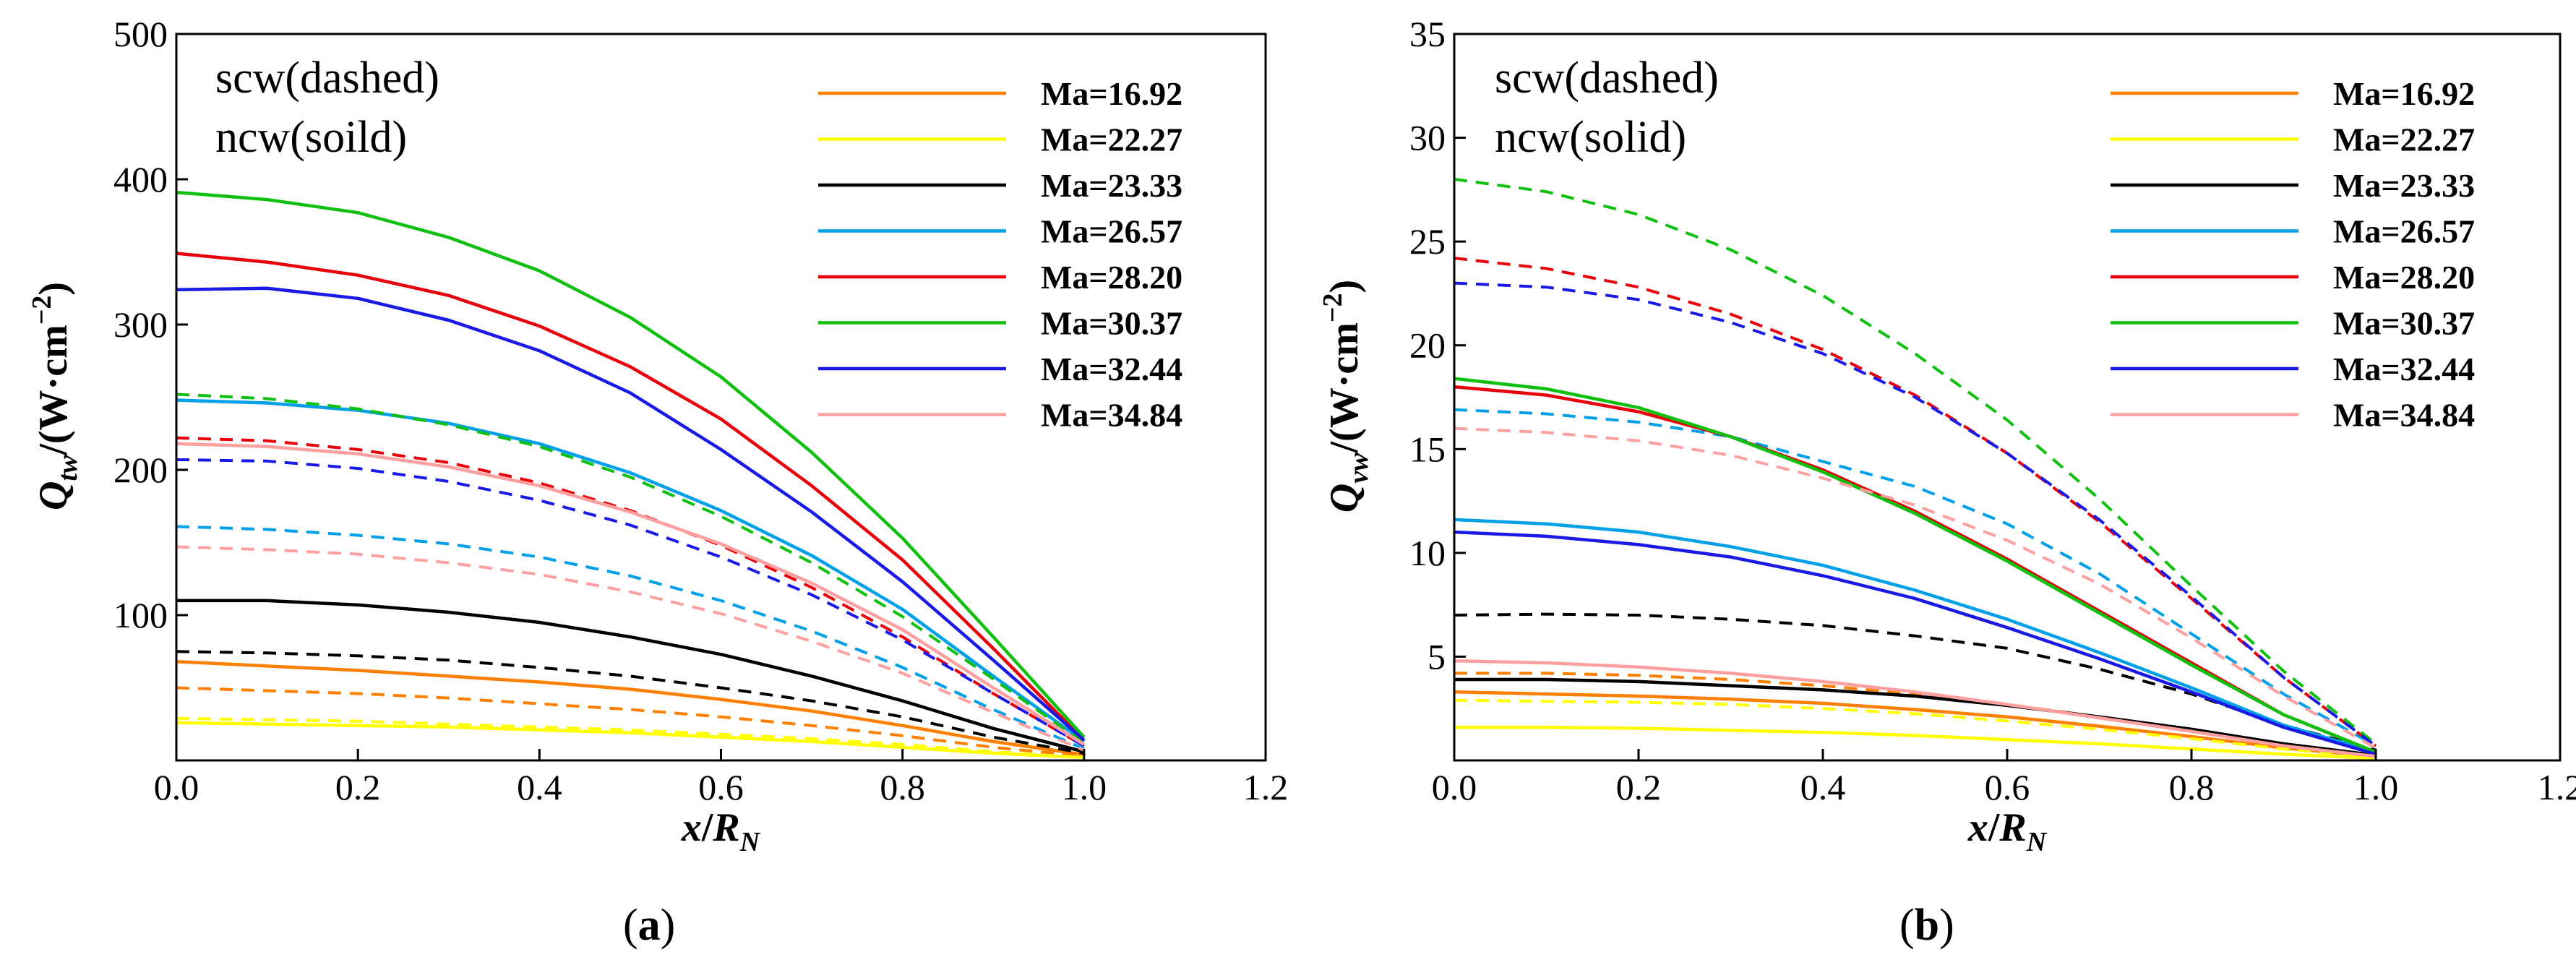  I want to click on panel-b-y-tick-label: 20, so click(1428, 345).